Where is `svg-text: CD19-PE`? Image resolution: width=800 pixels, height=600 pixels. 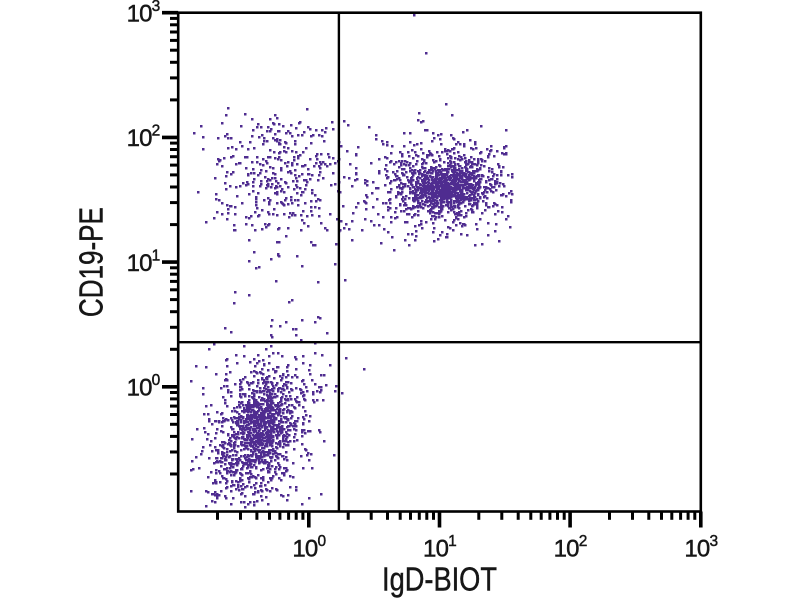
svg-text: CD19-PE is located at coordinates (91, 262).